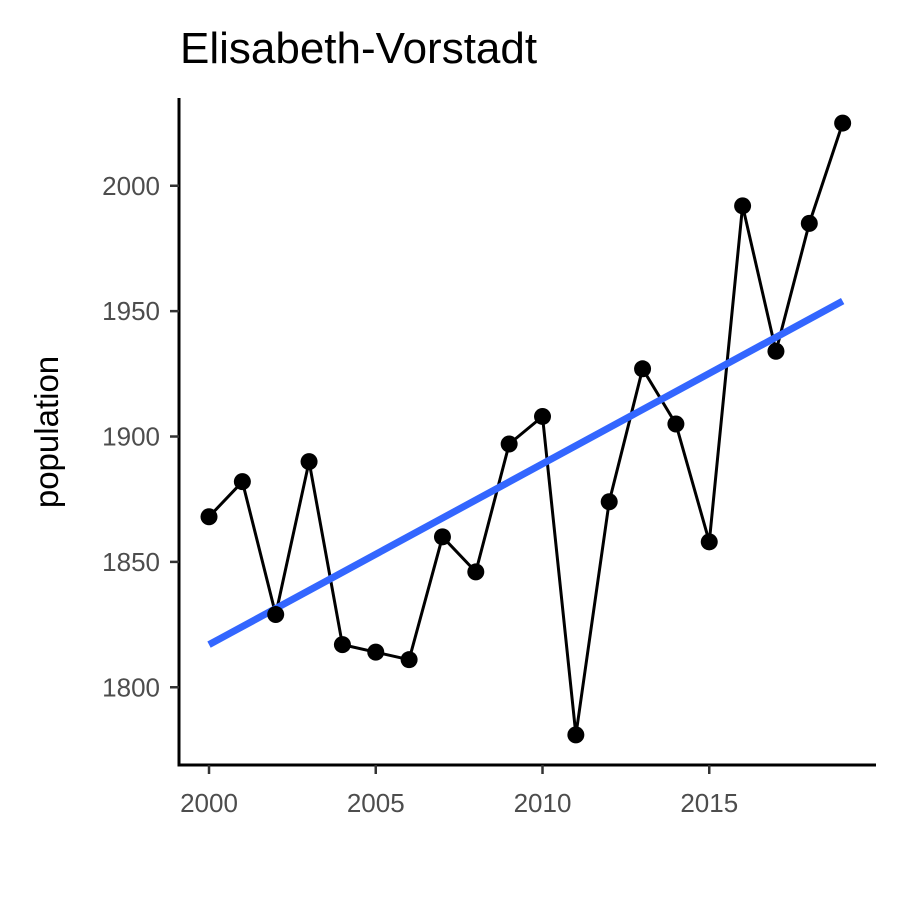 The height and width of the screenshot is (900, 900). Describe the element at coordinates (358, 48) in the screenshot. I see `chart-title: Elisabeth-Vorstadt` at that location.